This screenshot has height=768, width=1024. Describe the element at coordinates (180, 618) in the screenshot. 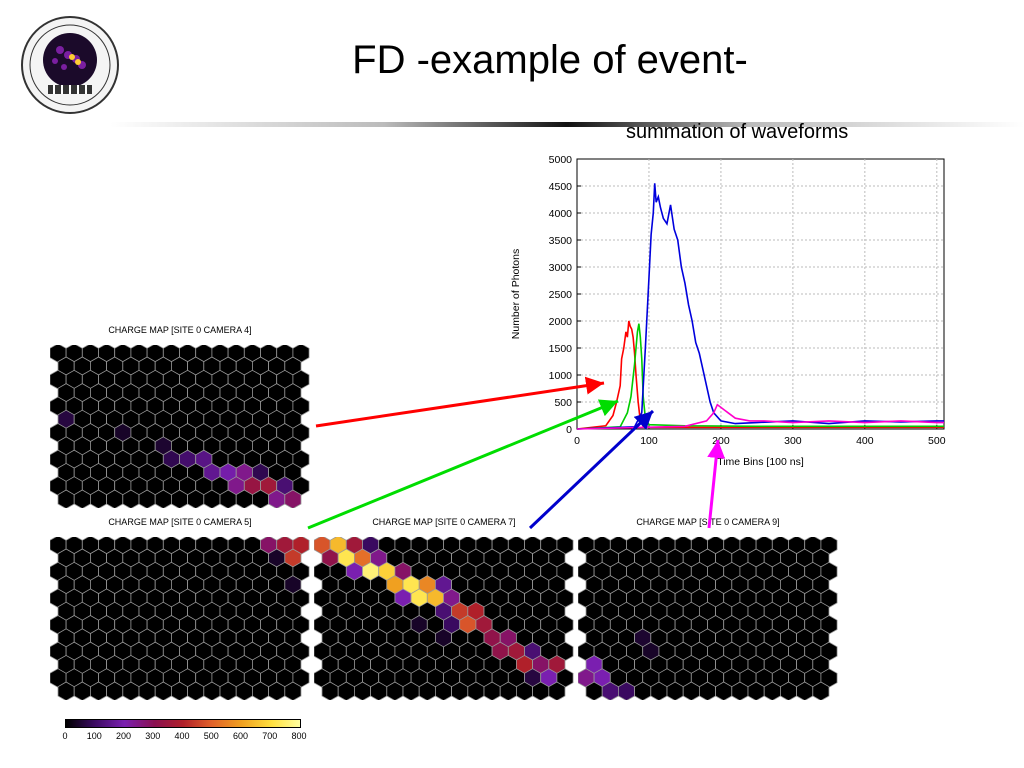

I see `camera-5-charge-map` at that location.